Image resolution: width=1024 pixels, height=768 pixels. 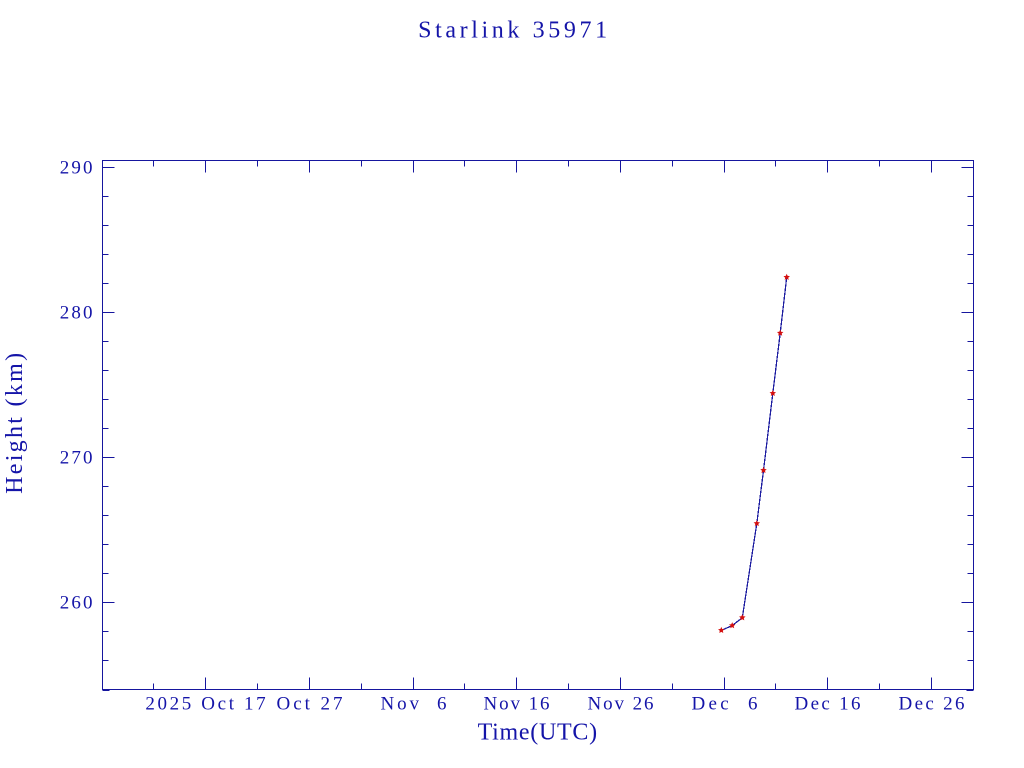 What do you see at coordinates (76, 458) in the screenshot?
I see `svg-text: 270` at bounding box center [76, 458].